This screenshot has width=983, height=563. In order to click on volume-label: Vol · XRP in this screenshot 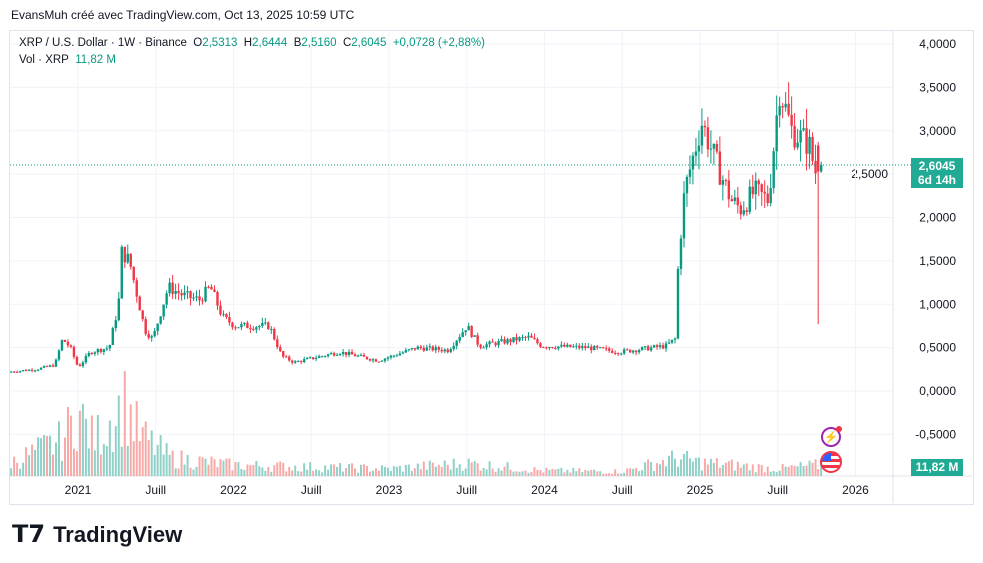, I will do `click(44, 60)`.